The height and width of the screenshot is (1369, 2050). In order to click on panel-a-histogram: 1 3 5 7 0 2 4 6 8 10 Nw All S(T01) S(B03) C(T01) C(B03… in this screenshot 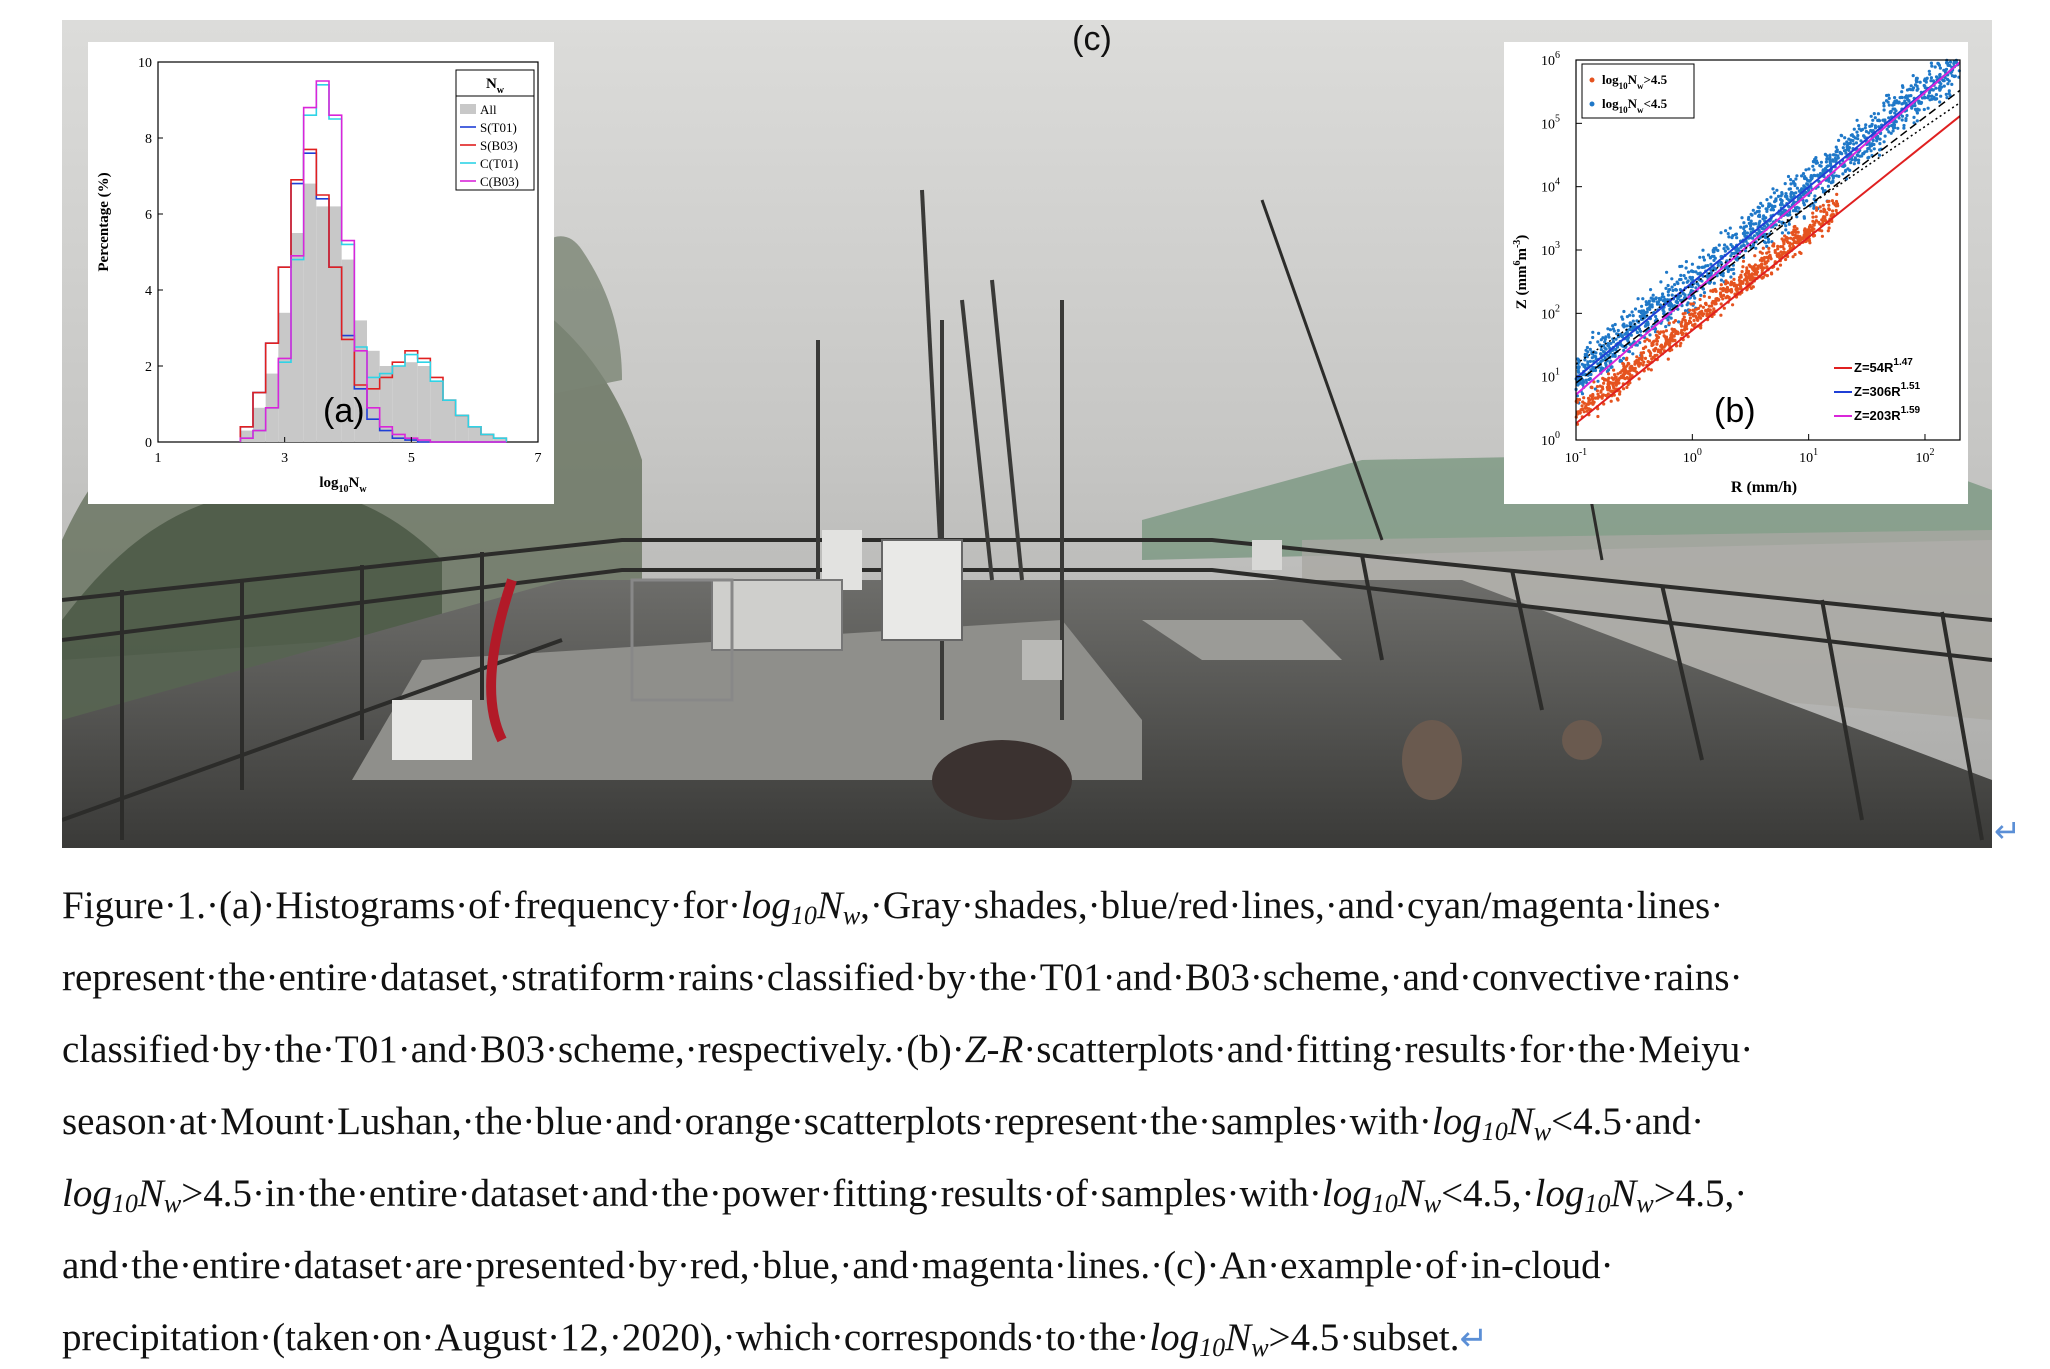, I will do `click(321, 273)`.